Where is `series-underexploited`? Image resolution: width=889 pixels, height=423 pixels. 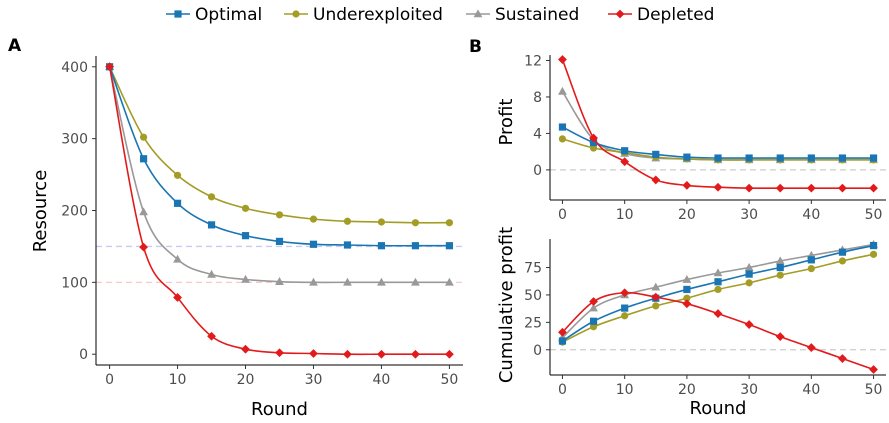
series-underexploited is located at coordinates (718, 298).